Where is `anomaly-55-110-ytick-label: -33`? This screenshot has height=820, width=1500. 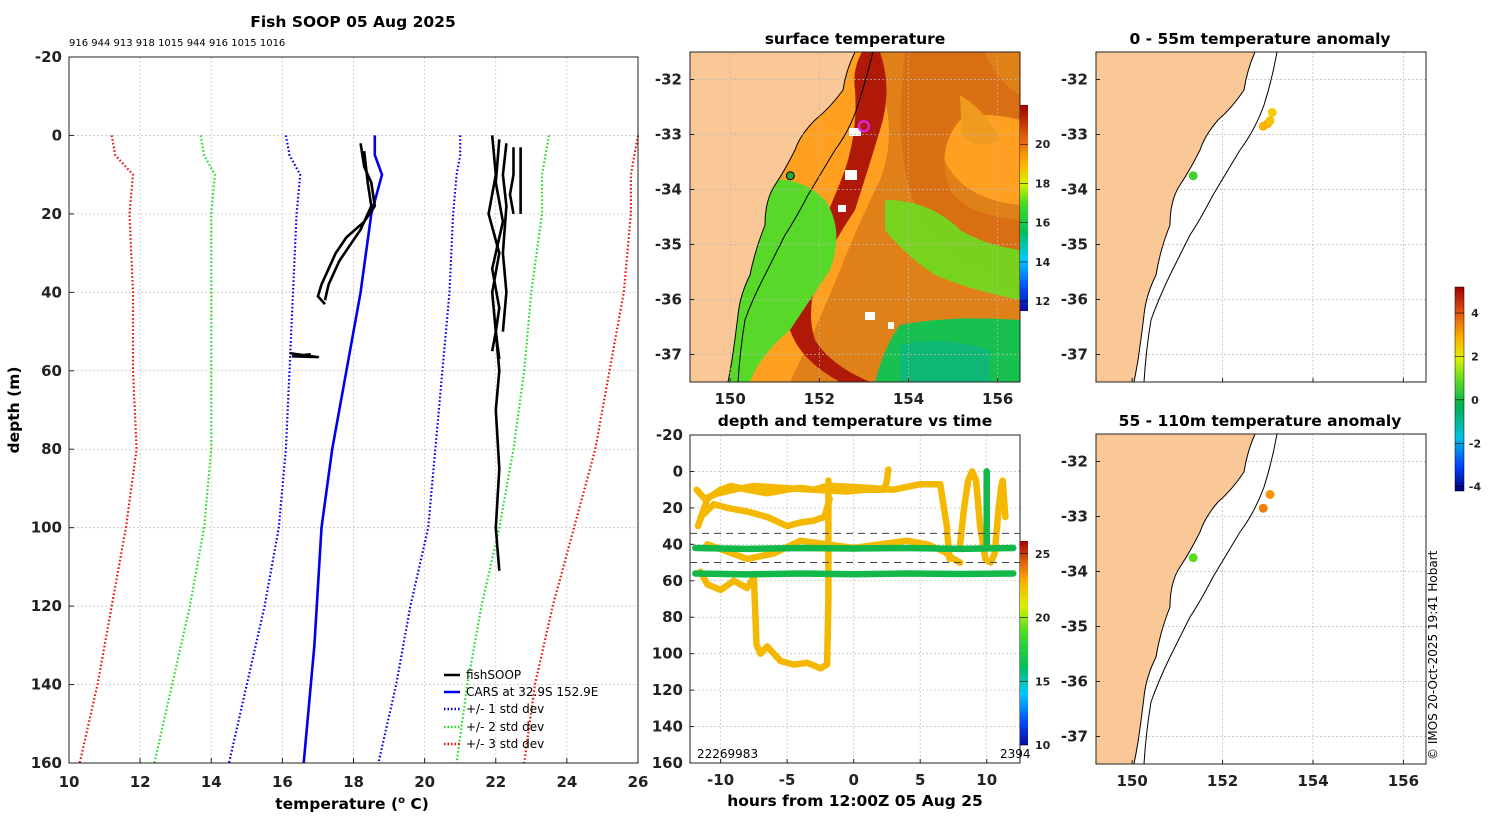
anomaly-55-110-ytick-label: -33 is located at coordinates (1074, 517).